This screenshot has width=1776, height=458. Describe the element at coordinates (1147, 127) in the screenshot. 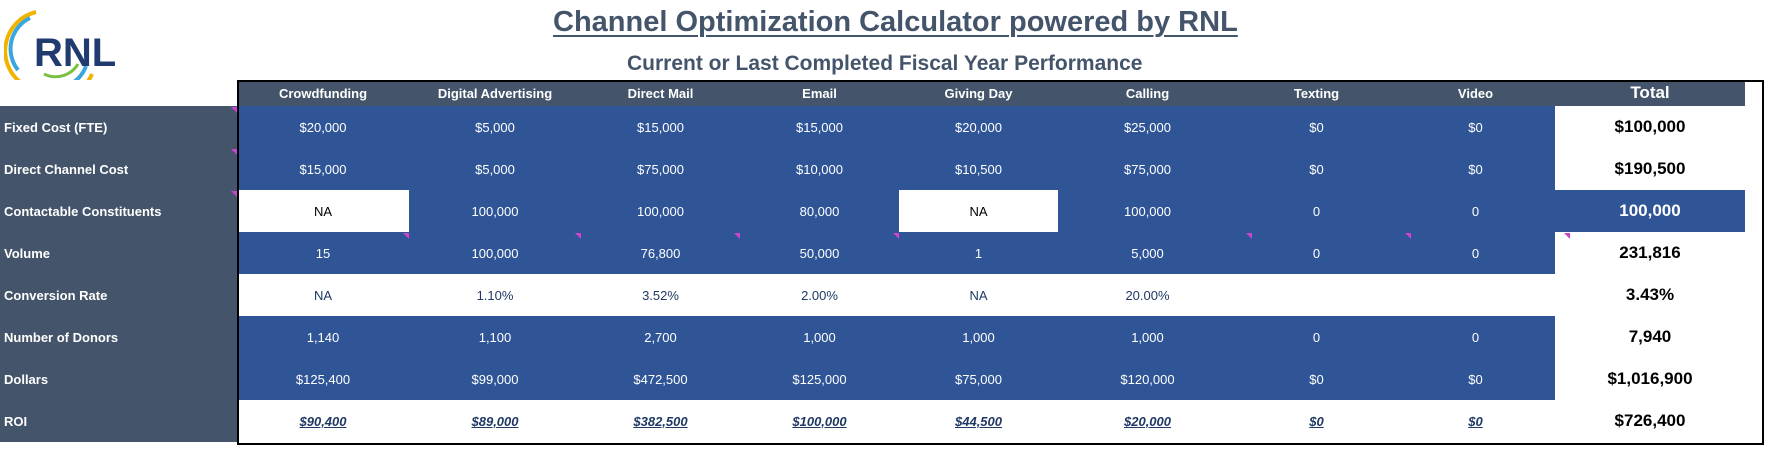

I see `cell-fixed-cost-calling: $25,000` at that location.